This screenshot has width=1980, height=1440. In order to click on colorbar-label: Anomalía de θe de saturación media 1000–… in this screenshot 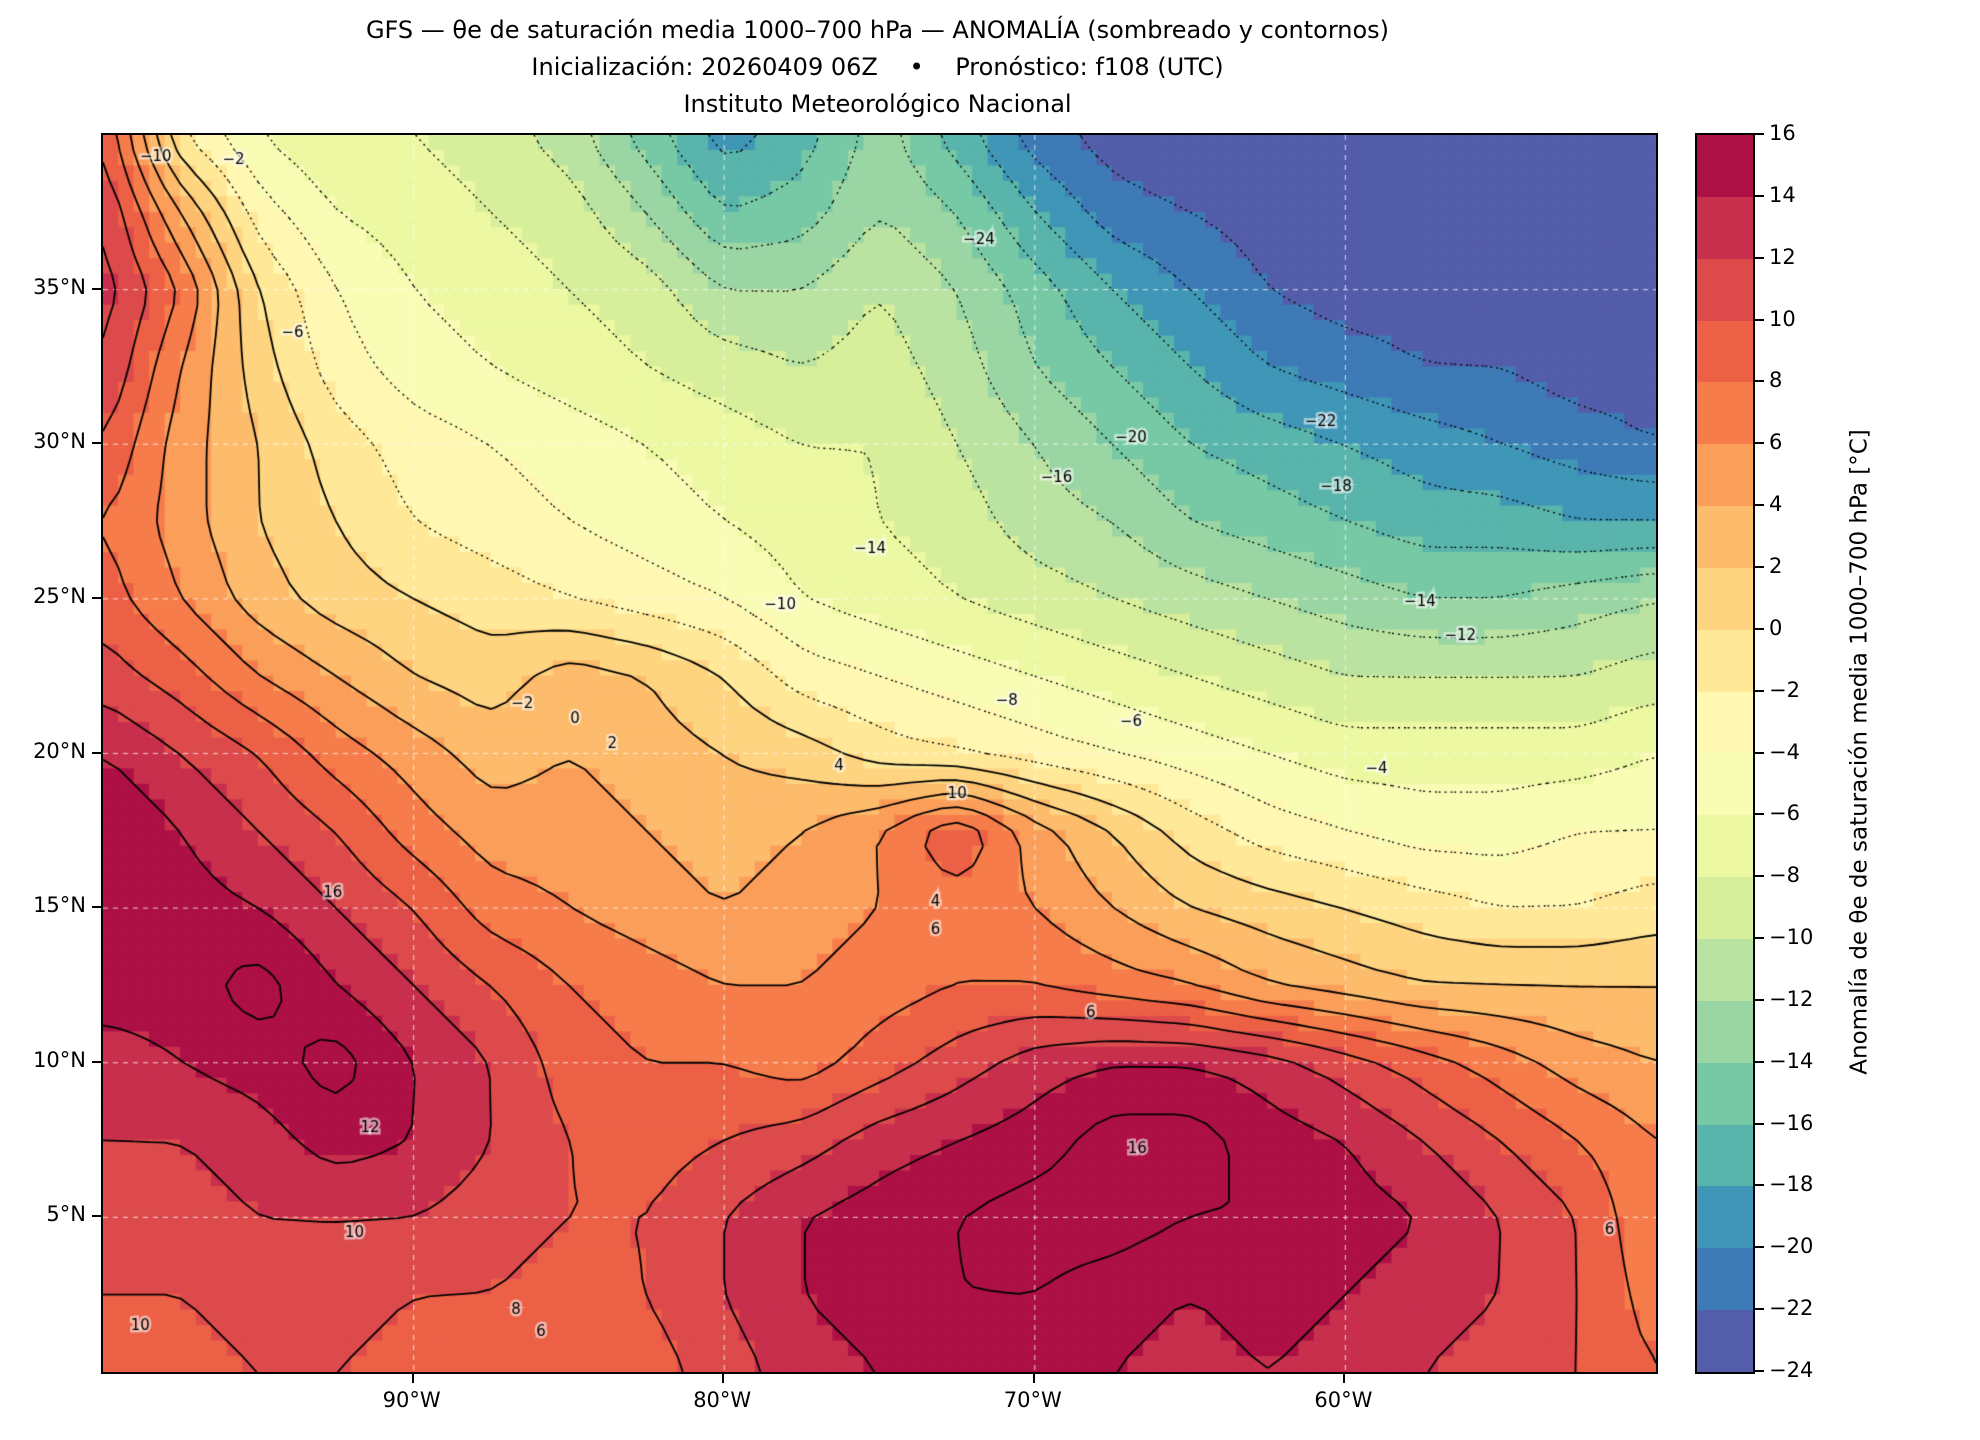, I will do `click(1860, 751)`.